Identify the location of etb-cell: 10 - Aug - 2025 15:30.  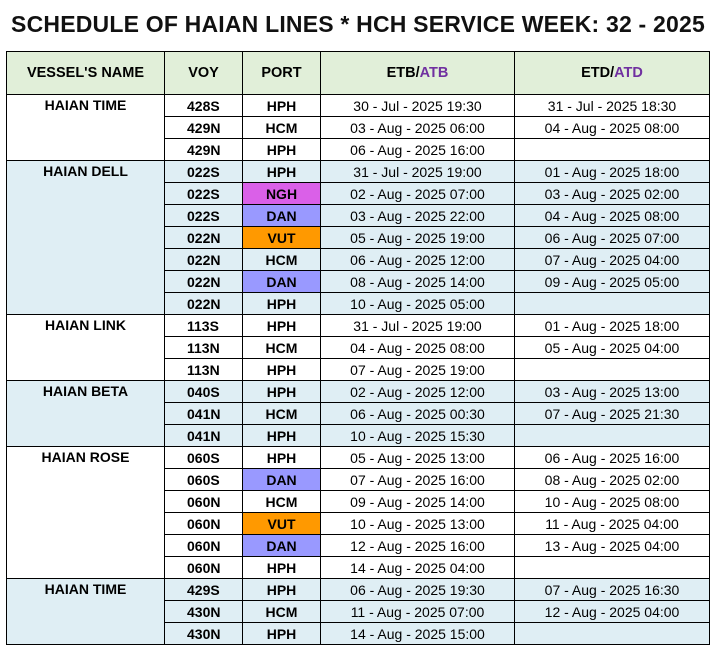
(417, 435).